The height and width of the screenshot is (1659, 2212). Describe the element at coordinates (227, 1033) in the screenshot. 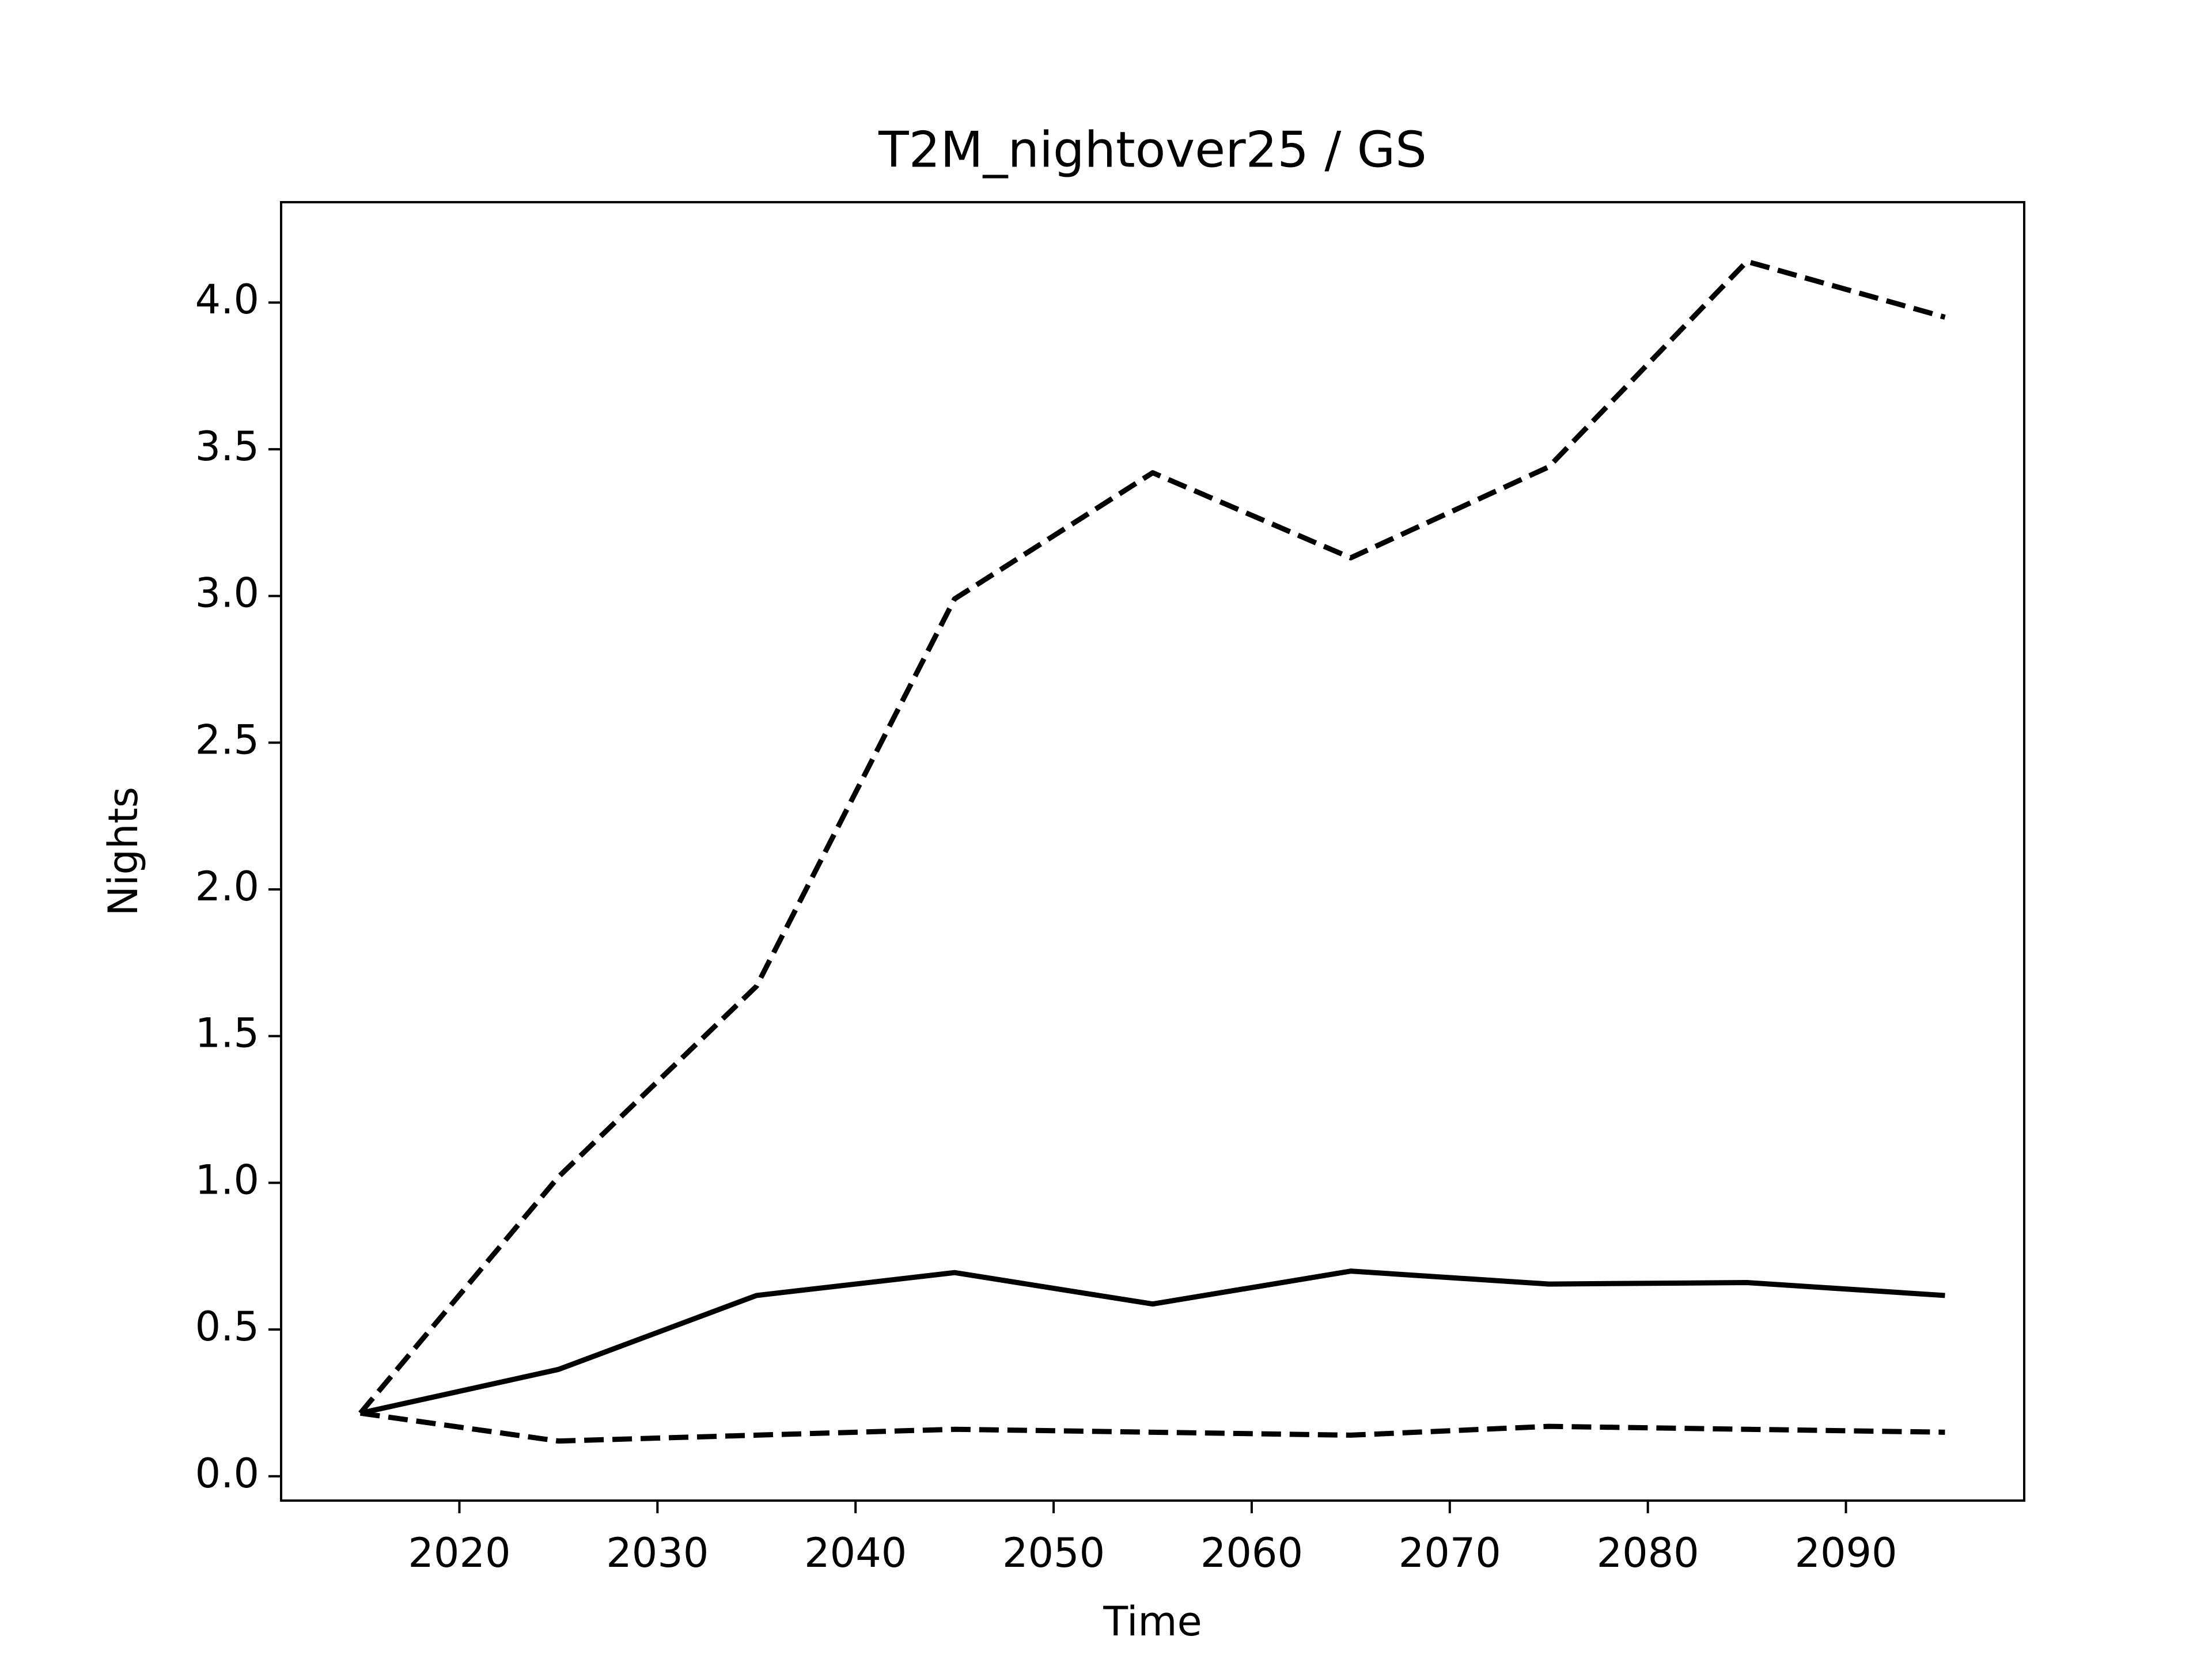

I see `y-tick-label: 1.5` at that location.